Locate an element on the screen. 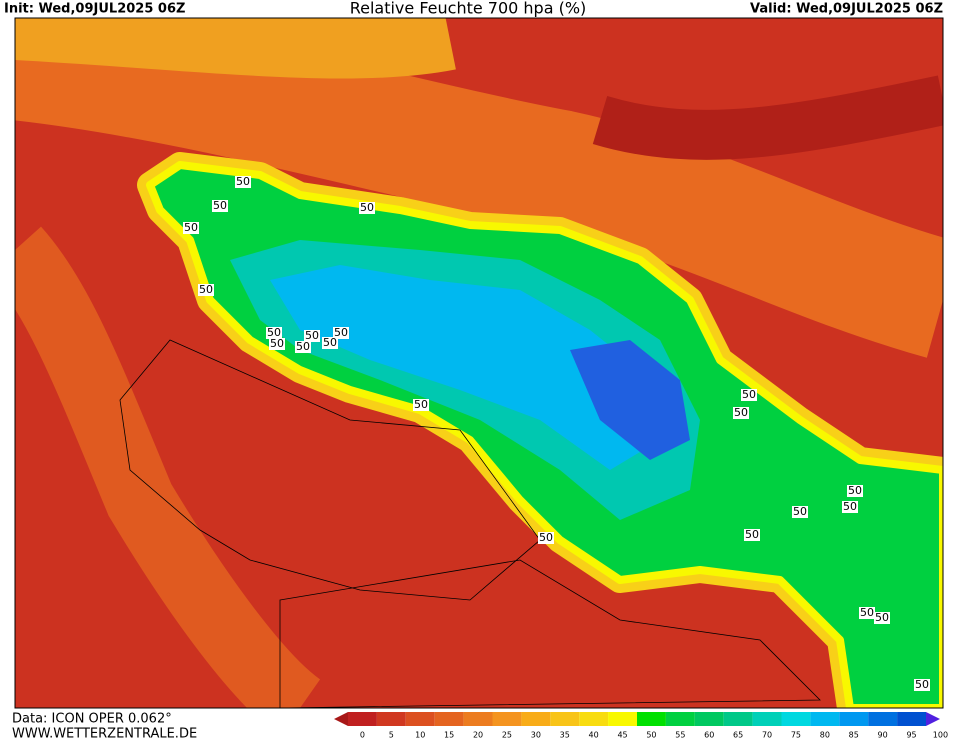 The width and height of the screenshot is (959, 745). colorbar-tick-label: 85 is located at coordinates (854, 735).